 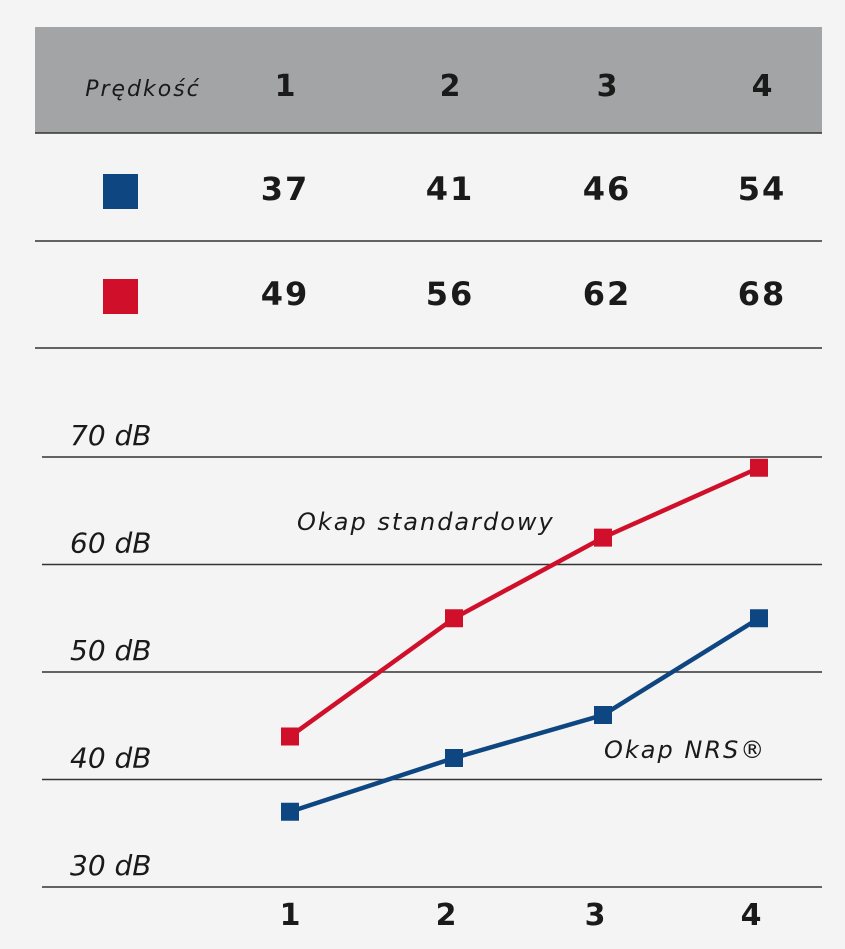 What do you see at coordinates (446, 915) in the screenshot?
I see `x-tick-label: 2` at bounding box center [446, 915].